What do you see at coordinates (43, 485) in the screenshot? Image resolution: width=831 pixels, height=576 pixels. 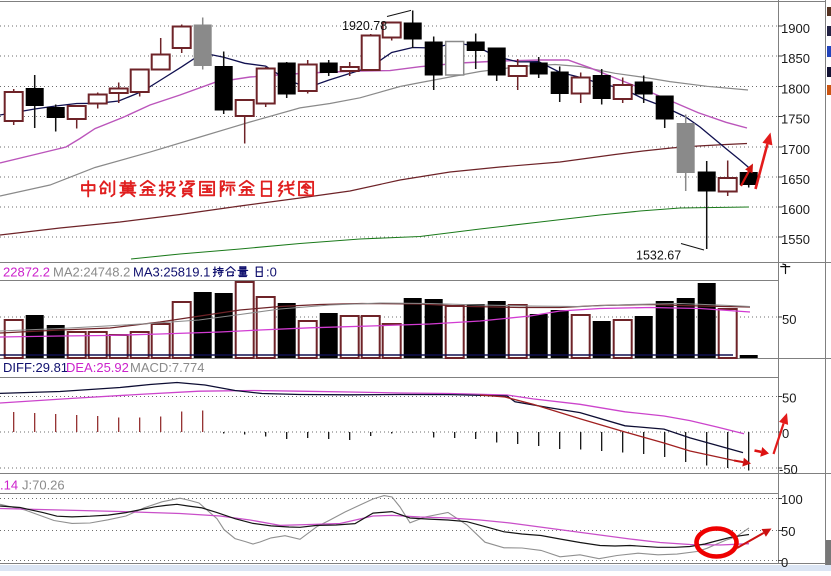 I see `svg-text: J:70.26` at bounding box center [43, 485].